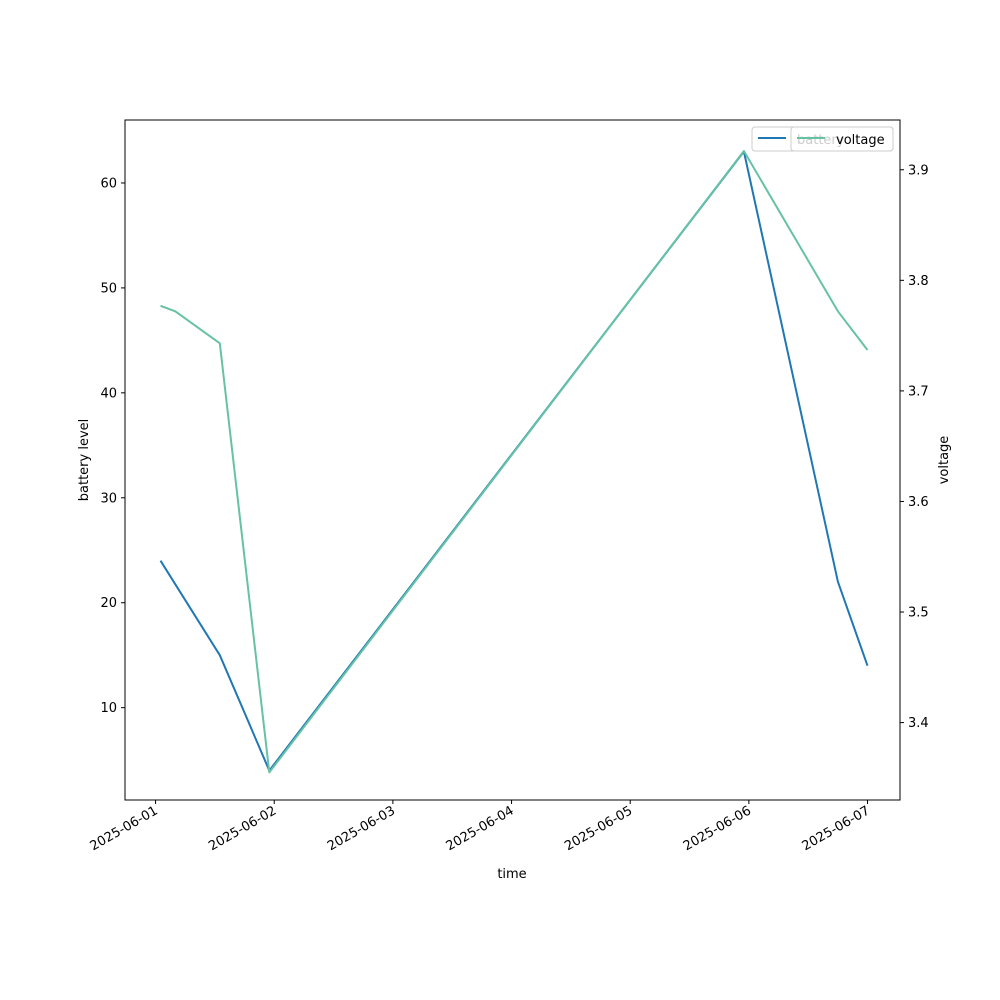  I want to click on left-y-axis-label: battery level, so click(84, 460).